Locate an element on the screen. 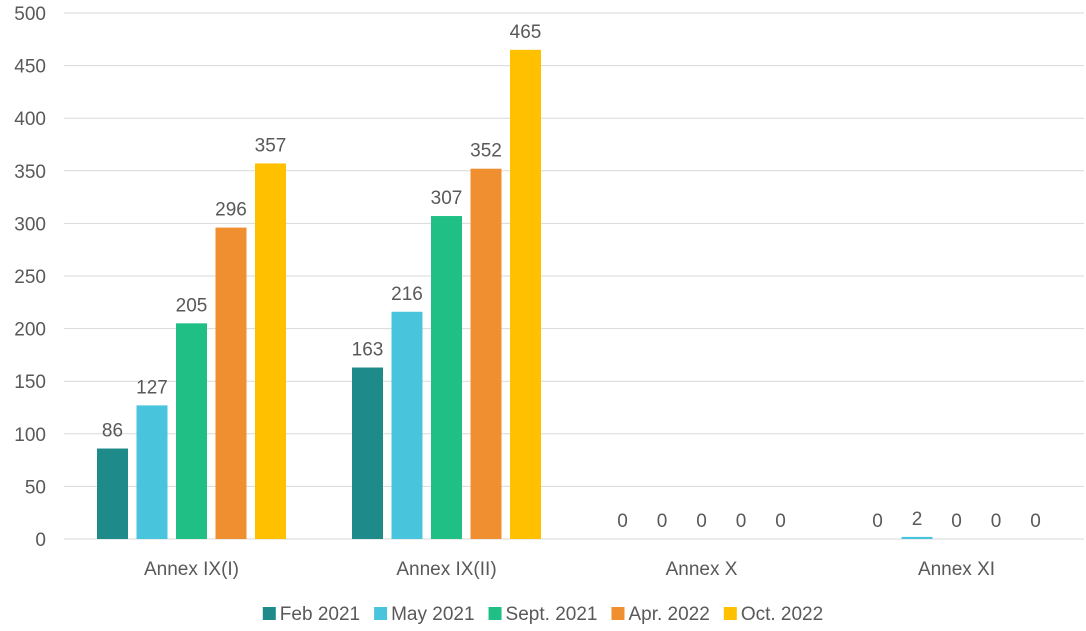  legend-label: May 2021 is located at coordinates (432, 614).